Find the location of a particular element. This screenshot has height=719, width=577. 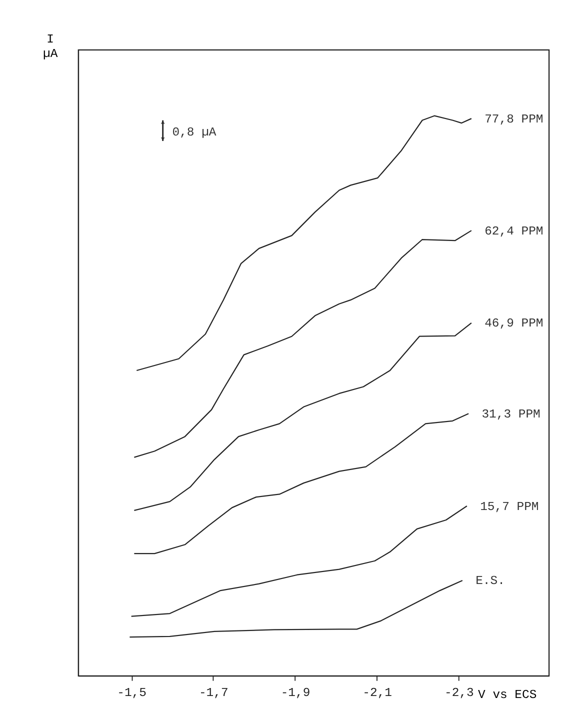

series-label: E.S. is located at coordinates (490, 581).